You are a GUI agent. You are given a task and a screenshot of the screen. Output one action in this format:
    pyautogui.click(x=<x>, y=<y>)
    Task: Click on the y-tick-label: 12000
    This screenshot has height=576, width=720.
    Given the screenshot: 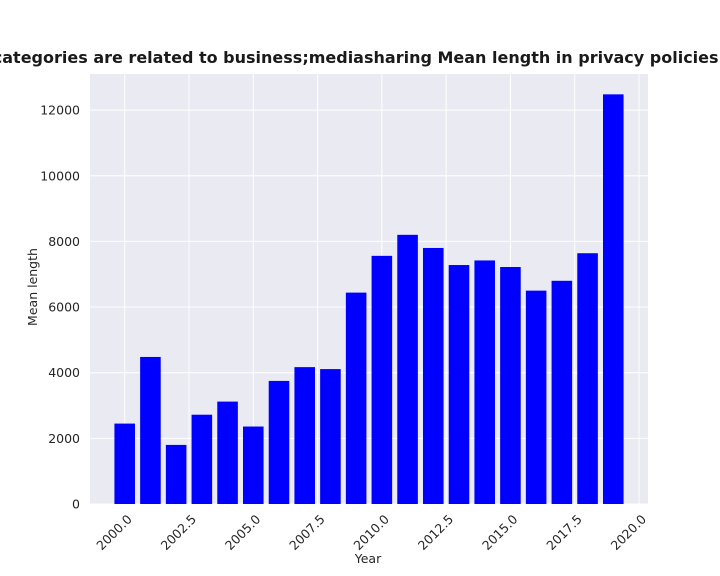 What is the action you would take?
    pyautogui.click(x=60, y=110)
    